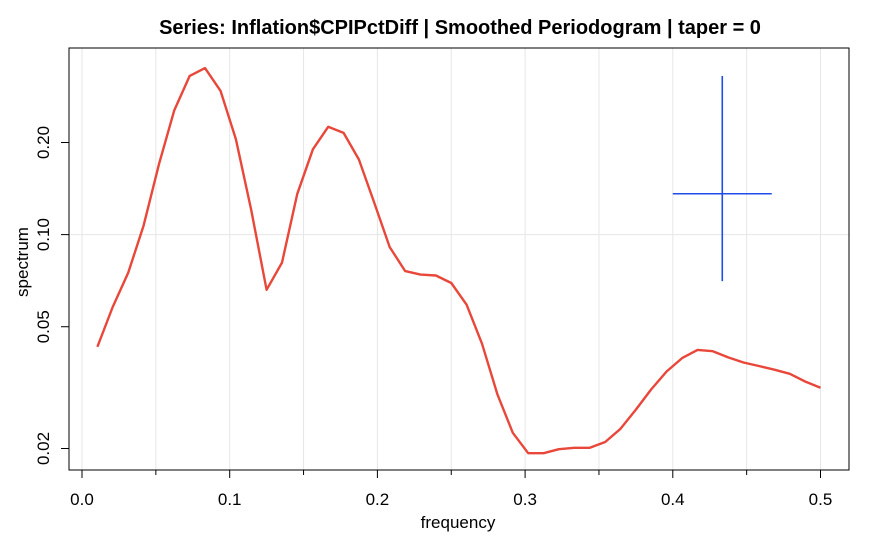 Image resolution: width=872 pixels, height=546 pixels. What do you see at coordinates (525, 499) in the screenshot?
I see `x-tick-label: 0.3` at bounding box center [525, 499].